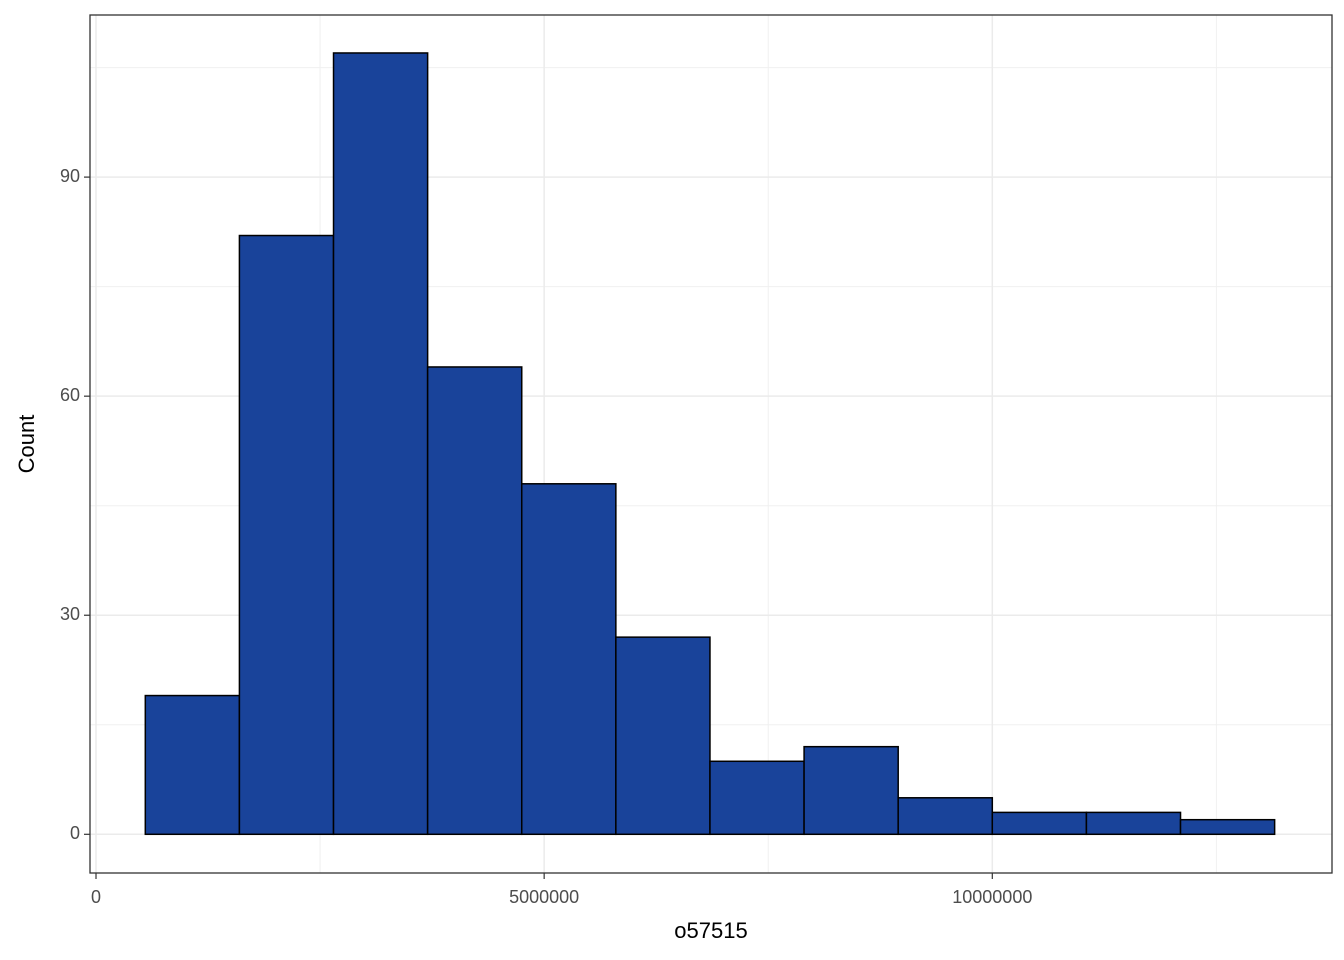  I want to click on x-tick-label: 10000000, so click(992, 897).